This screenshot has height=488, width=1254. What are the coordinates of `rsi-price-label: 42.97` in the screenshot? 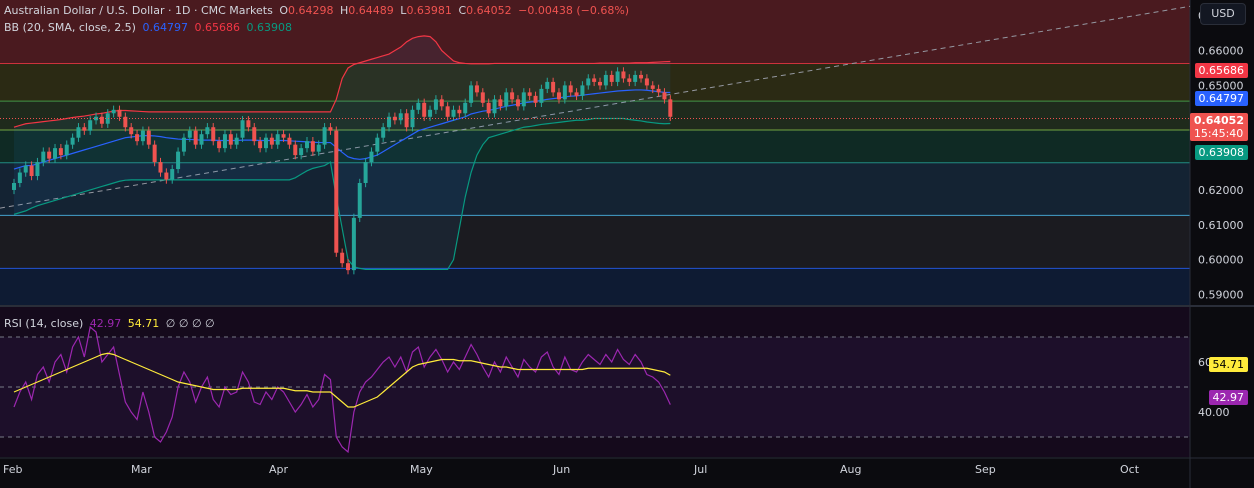 It's located at (1228, 397).